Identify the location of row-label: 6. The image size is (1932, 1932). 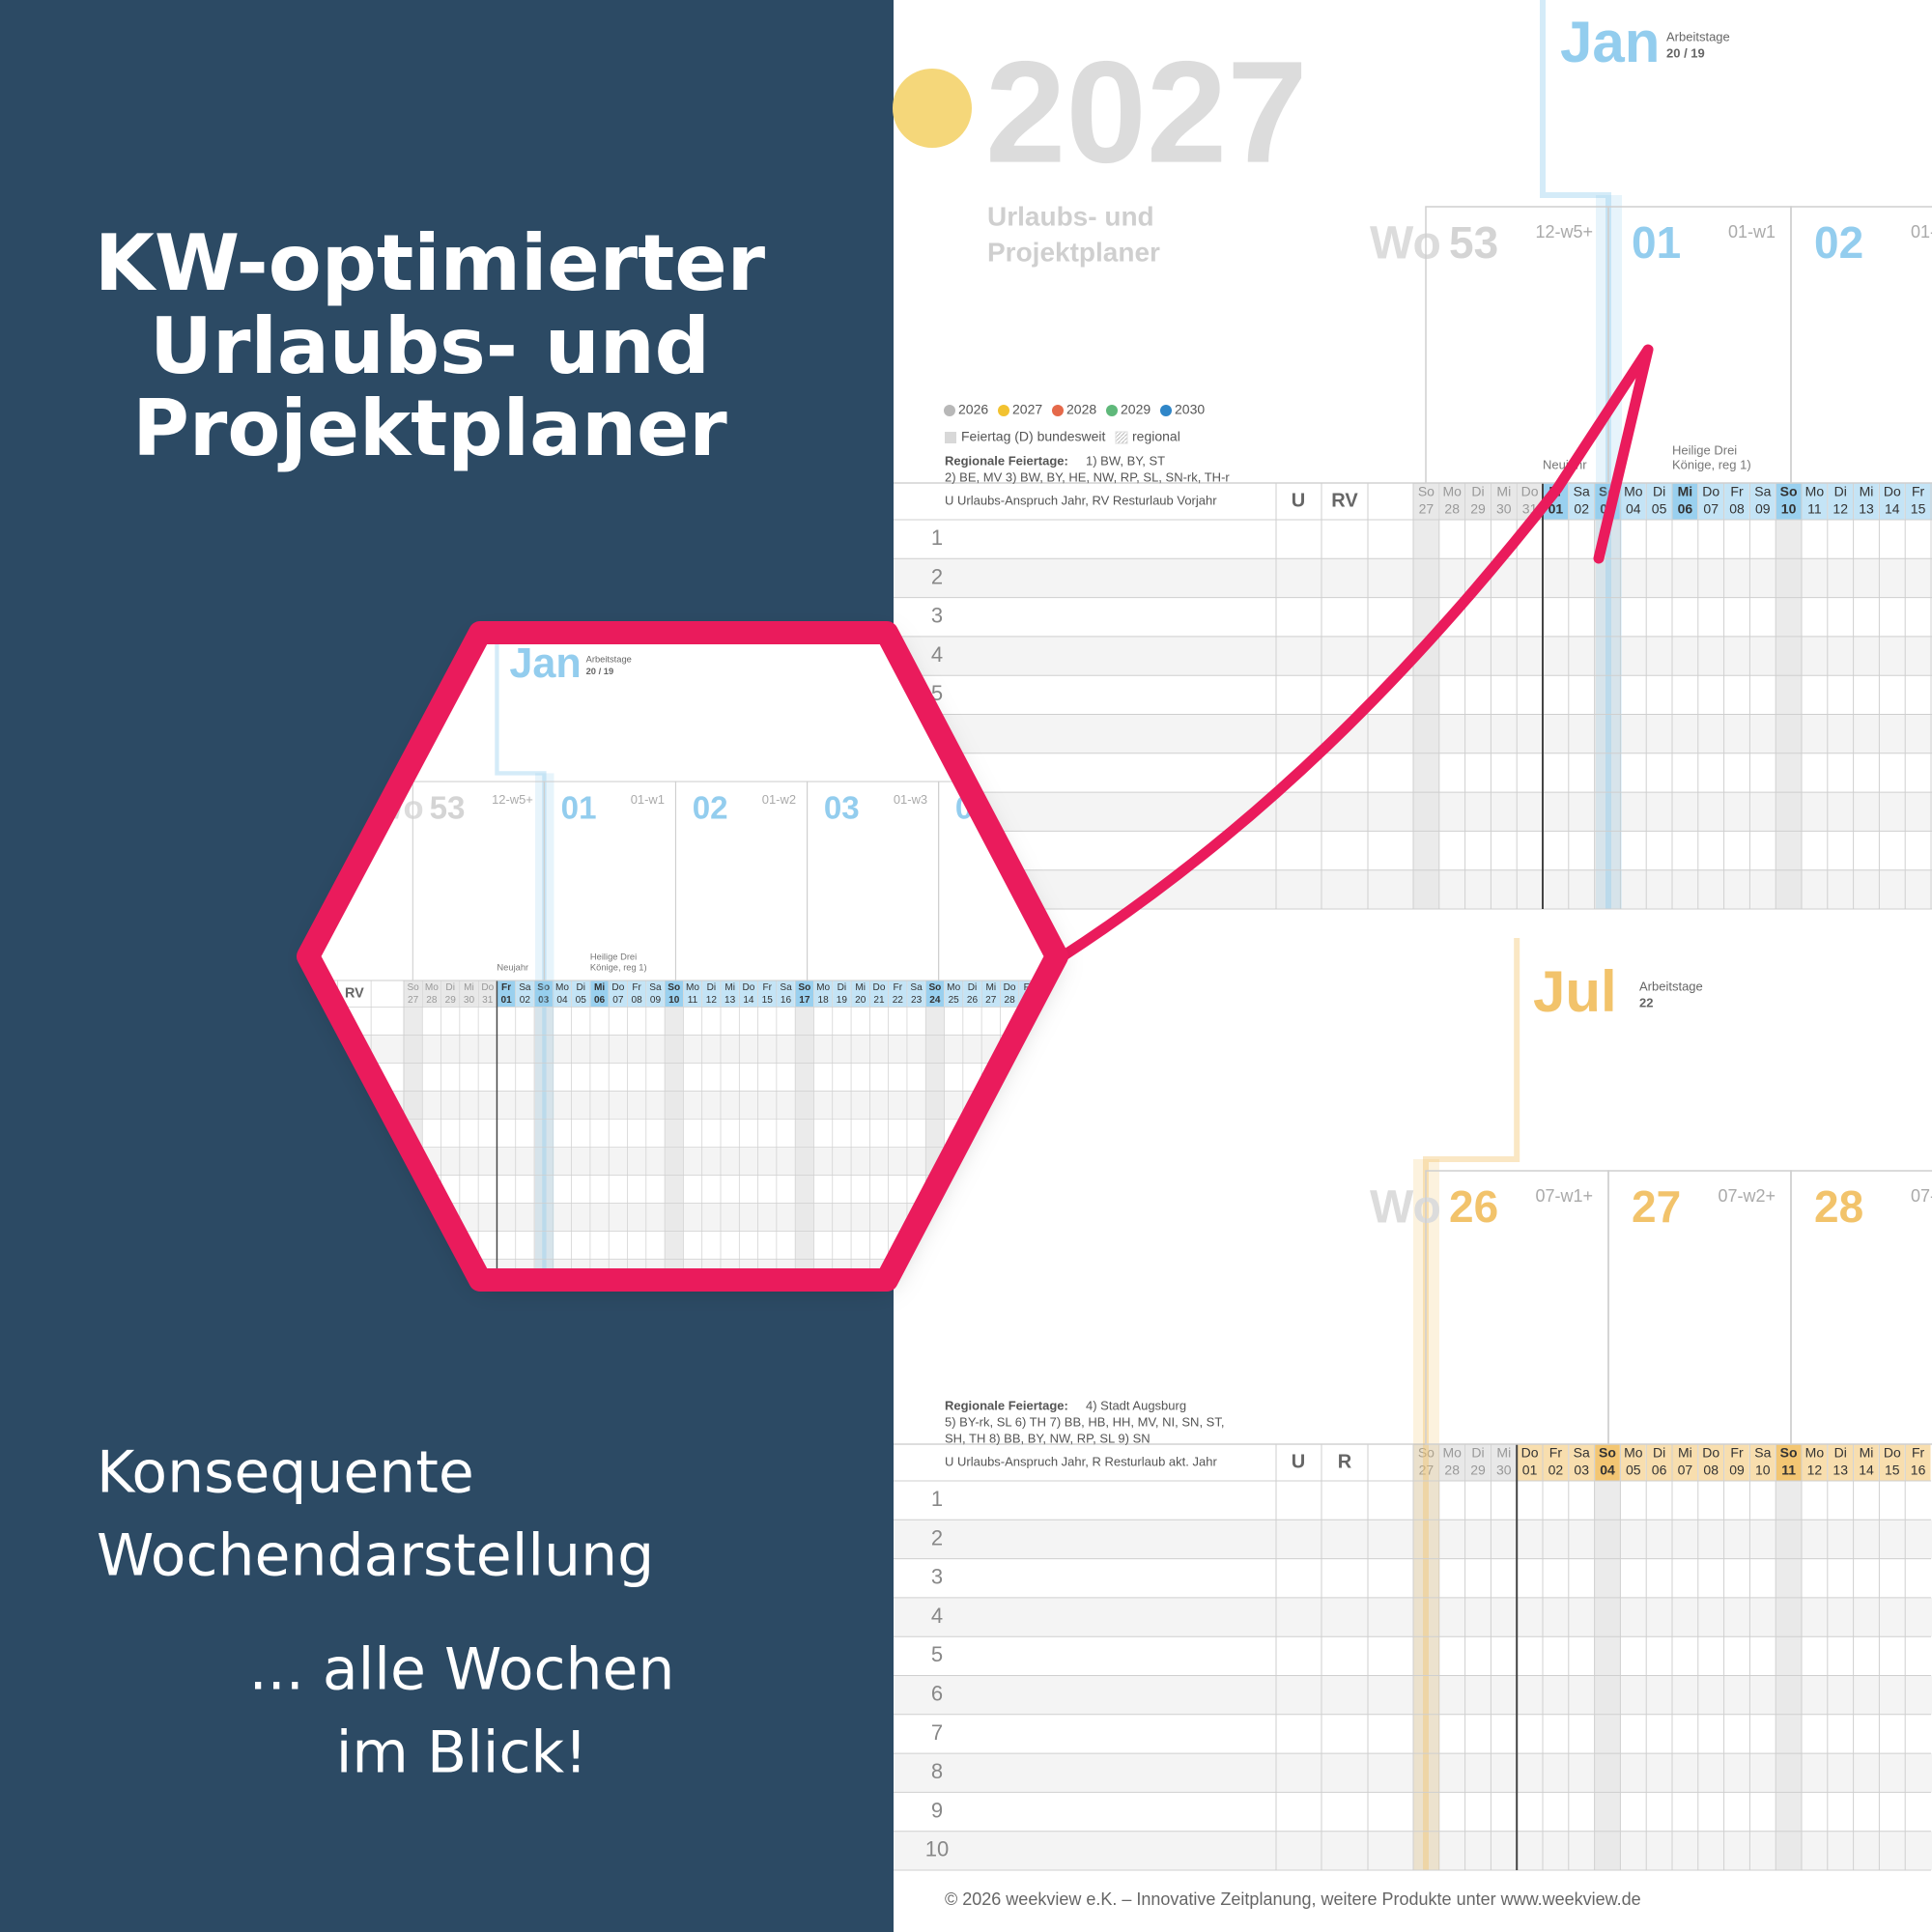
(937, 1693).